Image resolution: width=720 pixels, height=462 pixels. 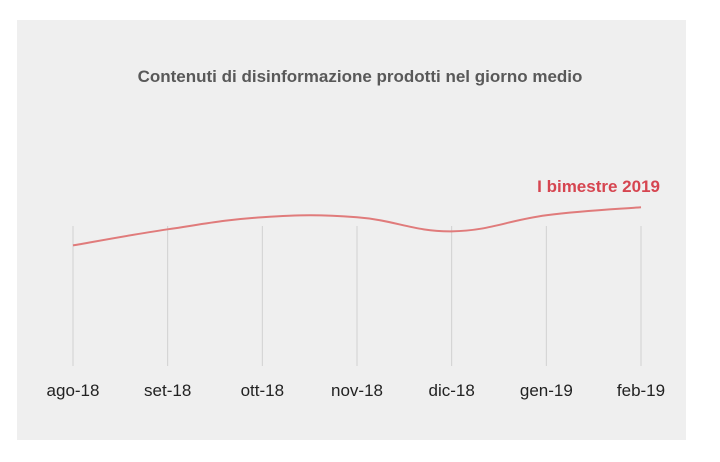 I want to click on x-tick-label: nov-18, so click(x=357, y=390).